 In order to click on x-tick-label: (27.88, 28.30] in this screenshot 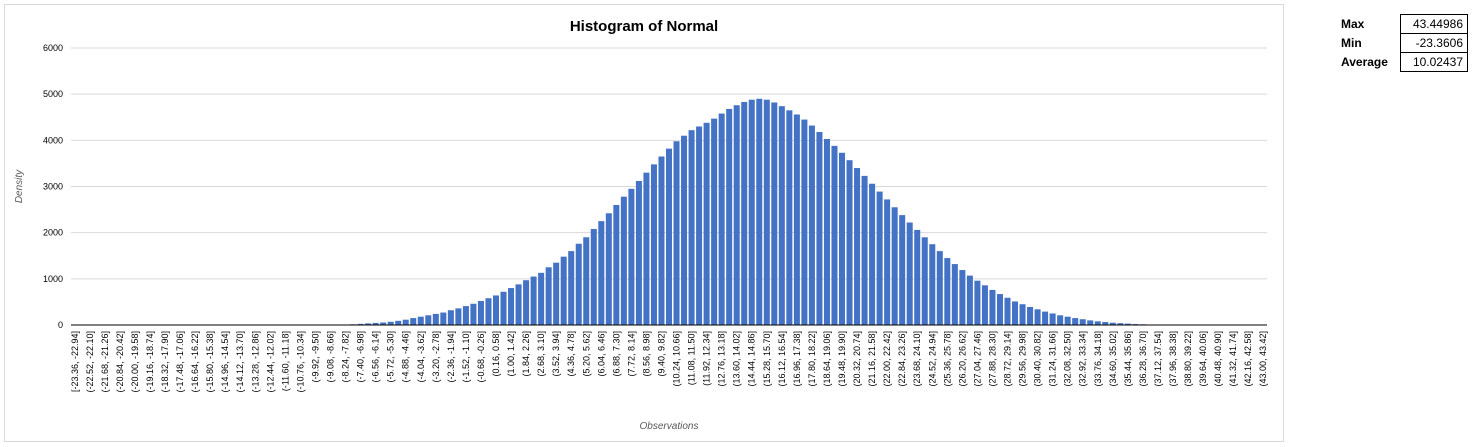, I will do `click(992, 359)`.